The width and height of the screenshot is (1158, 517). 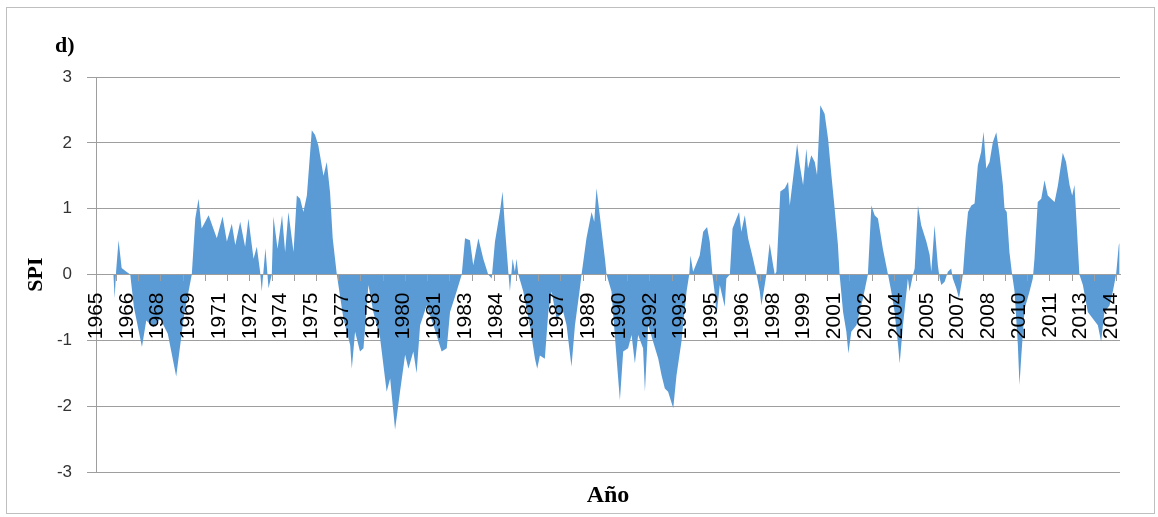 What do you see at coordinates (771, 316) in the screenshot?
I see `x-tick-label: 1998` at bounding box center [771, 316].